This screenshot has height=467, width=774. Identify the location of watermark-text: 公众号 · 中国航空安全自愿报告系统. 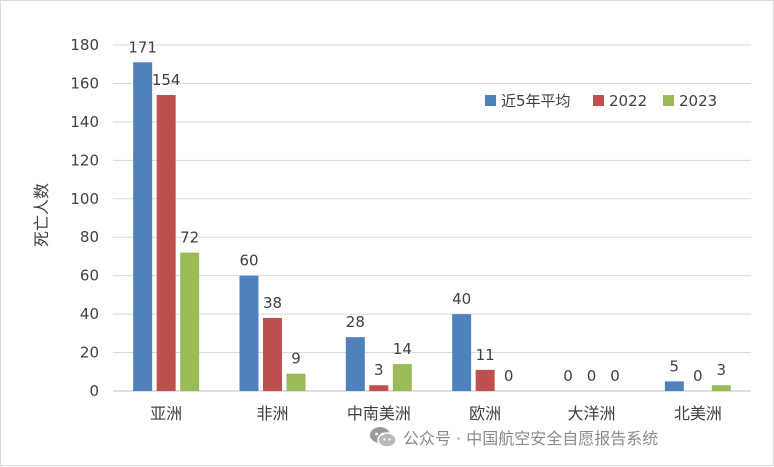
(531, 438).